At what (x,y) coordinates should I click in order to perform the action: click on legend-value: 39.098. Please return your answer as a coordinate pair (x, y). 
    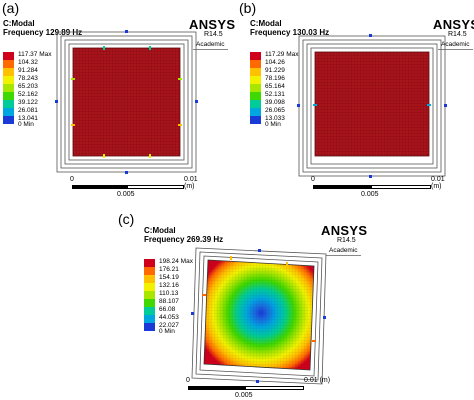
    Looking at the image, I should click on (275, 102).